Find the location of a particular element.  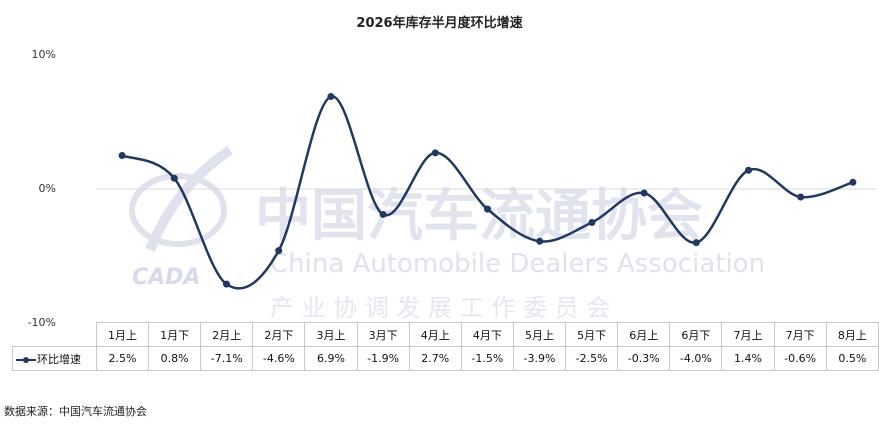

data-point-4月上 is located at coordinates (435, 153).